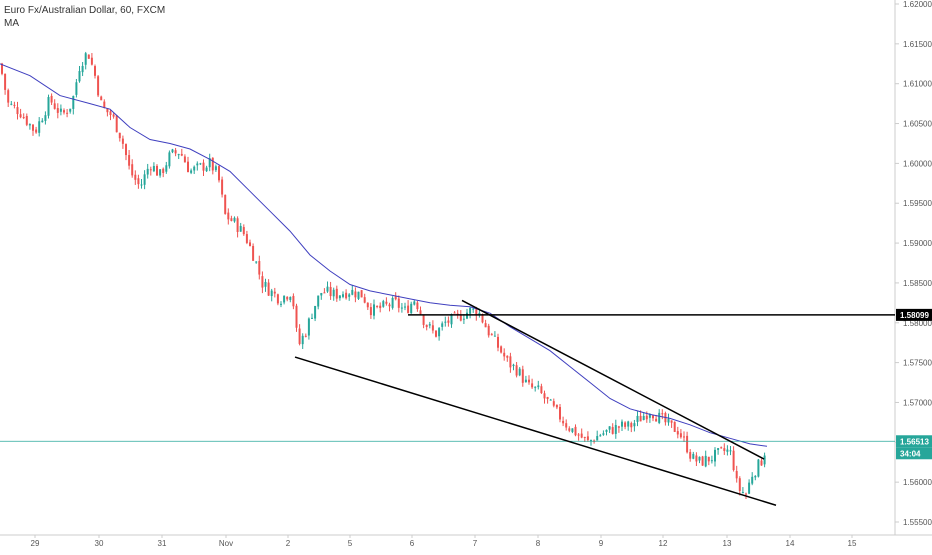  Describe the element at coordinates (914, 314) in the screenshot. I see `level-price-tag-bg` at that location.